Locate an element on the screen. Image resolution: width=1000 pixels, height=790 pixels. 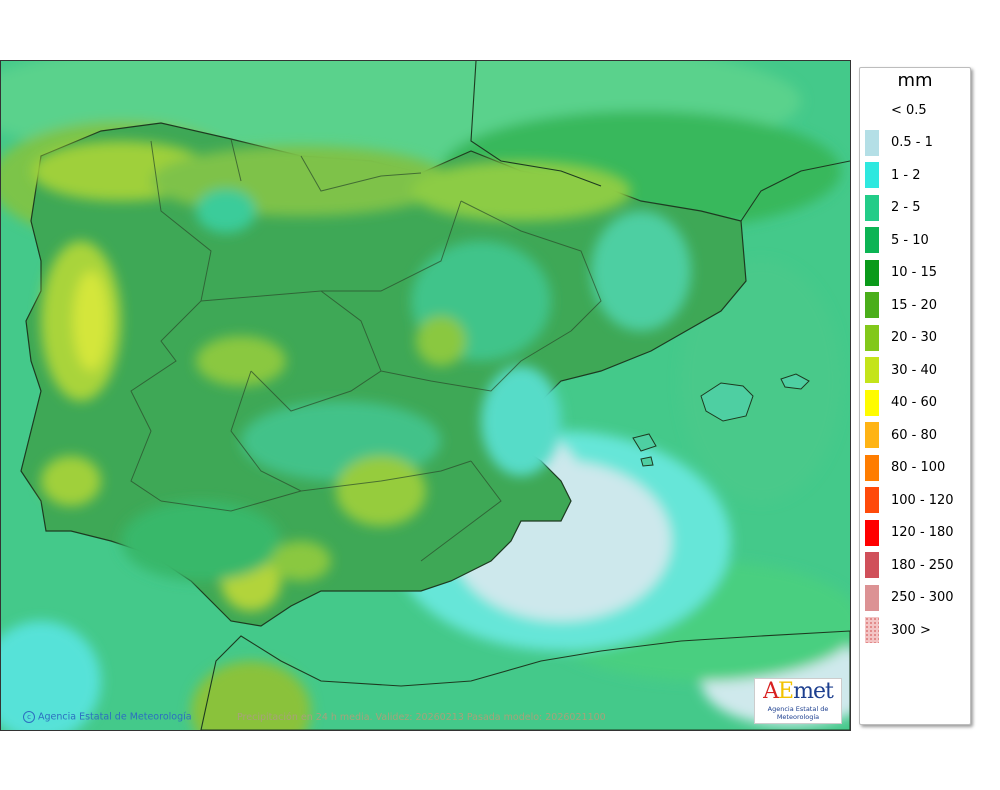
aemet-logo-subtitle: Agencia Estatal de Meteorología is located at coordinates (798, 713).